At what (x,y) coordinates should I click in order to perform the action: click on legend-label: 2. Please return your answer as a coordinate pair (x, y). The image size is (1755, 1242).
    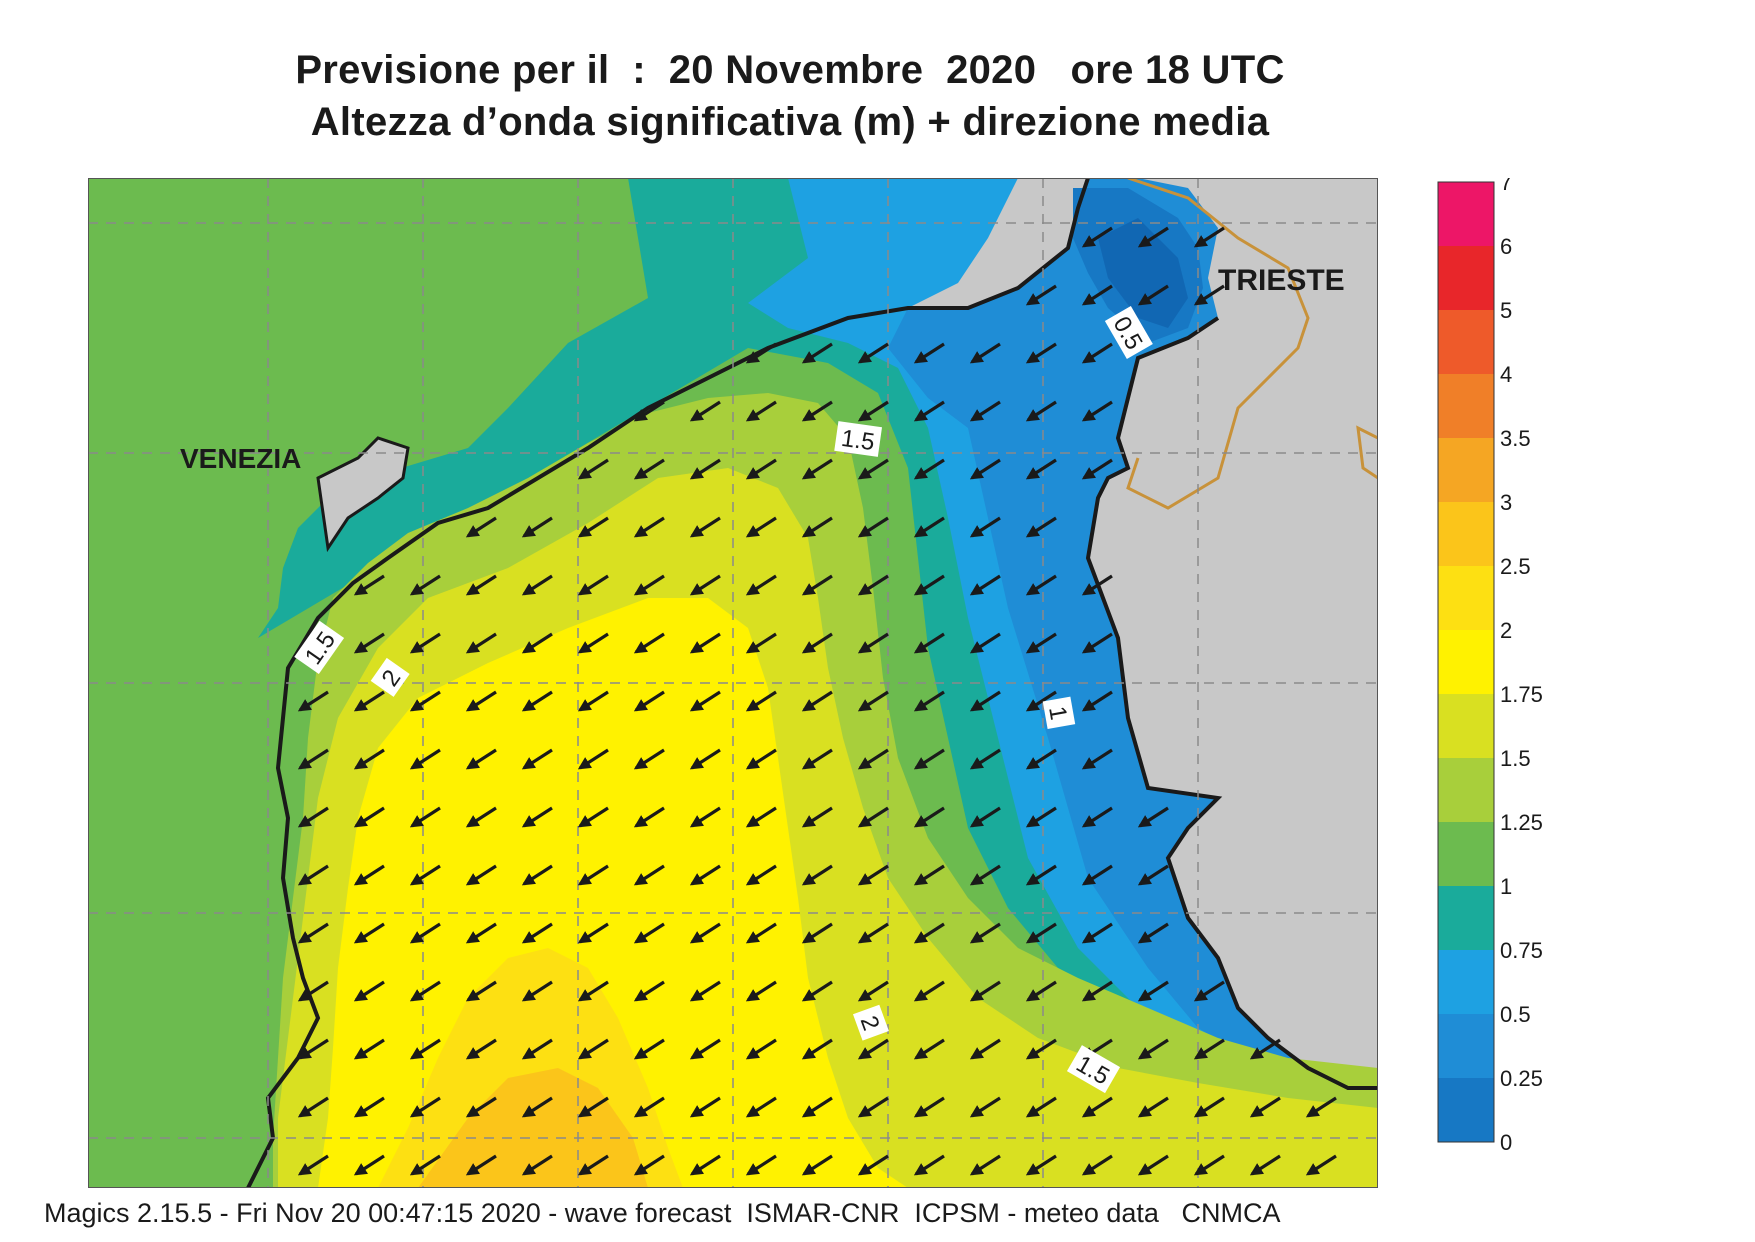
    Looking at the image, I should click on (1506, 630).